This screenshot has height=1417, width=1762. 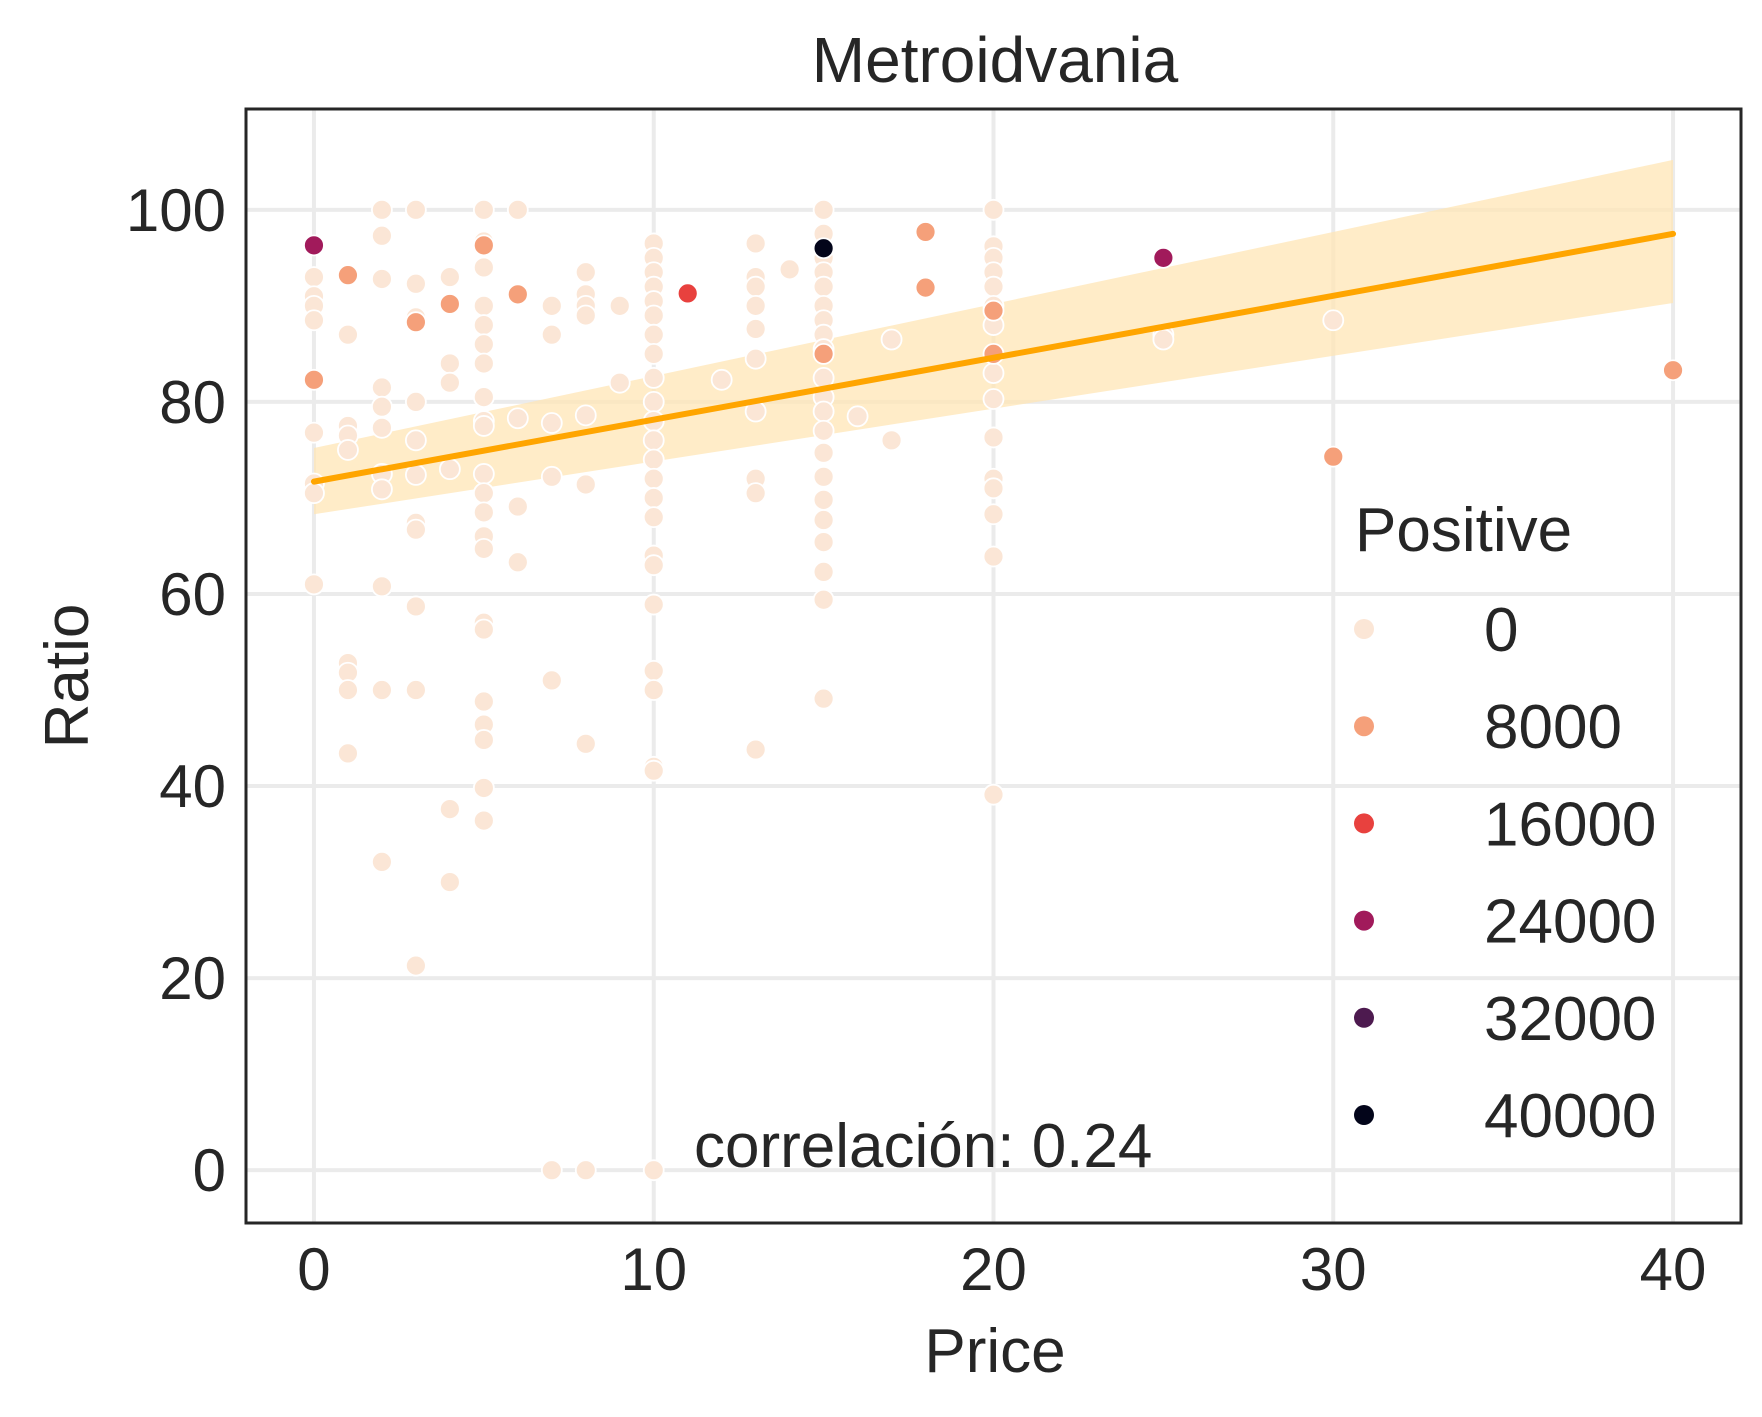 What do you see at coordinates (994, 1351) in the screenshot?
I see `x-axis-label: Price` at bounding box center [994, 1351].